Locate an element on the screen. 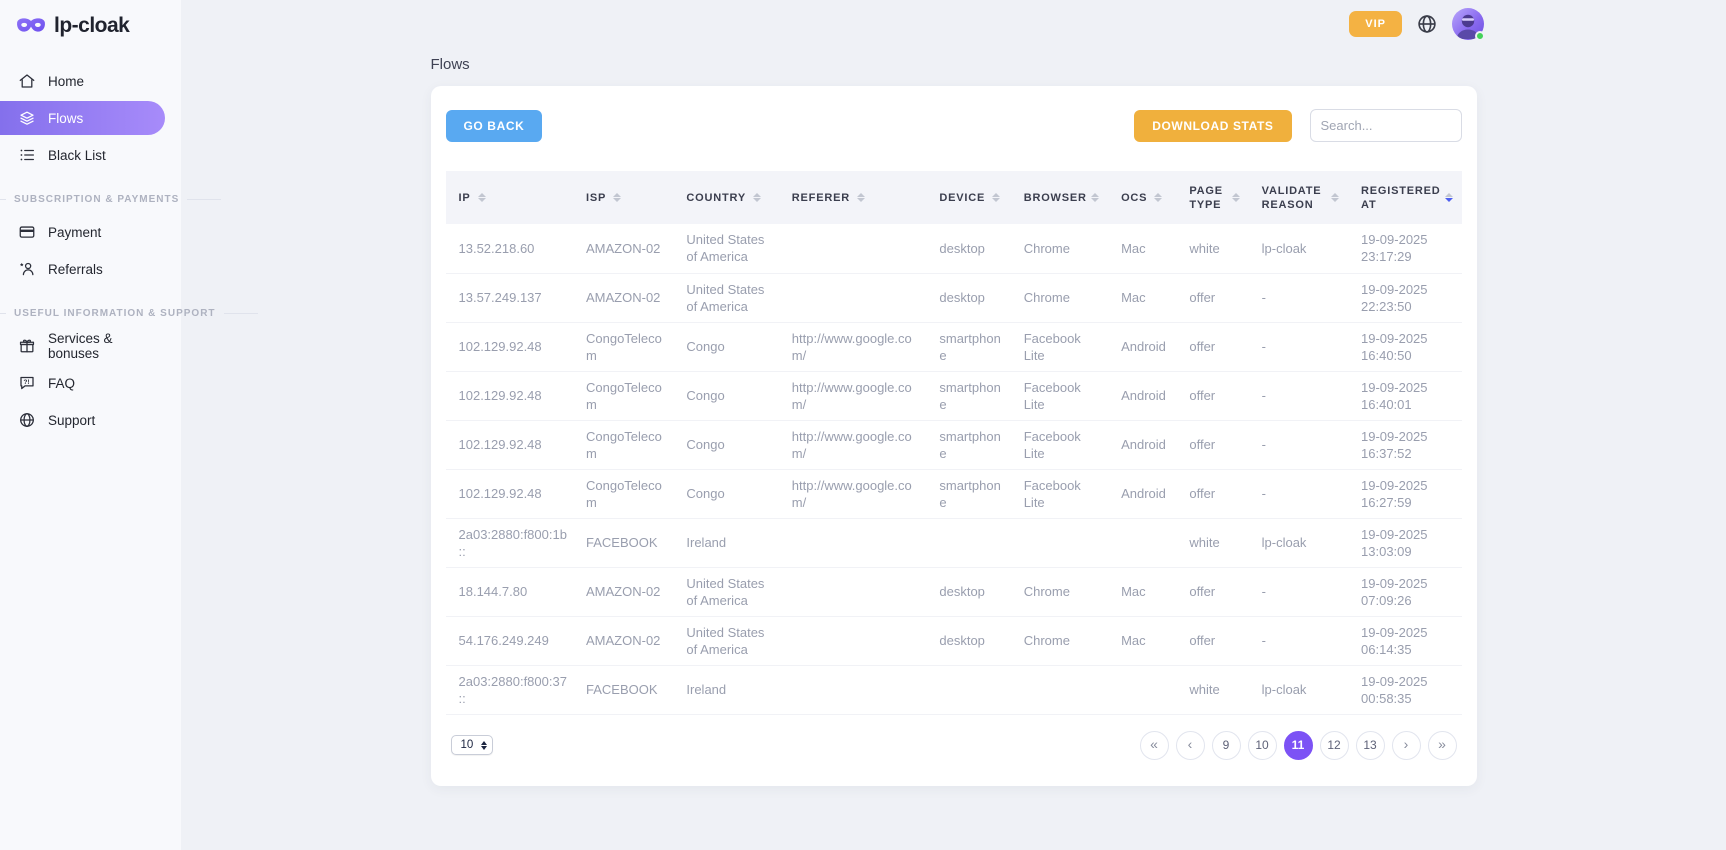  sidebar-item-label: Flows is located at coordinates (66, 118).